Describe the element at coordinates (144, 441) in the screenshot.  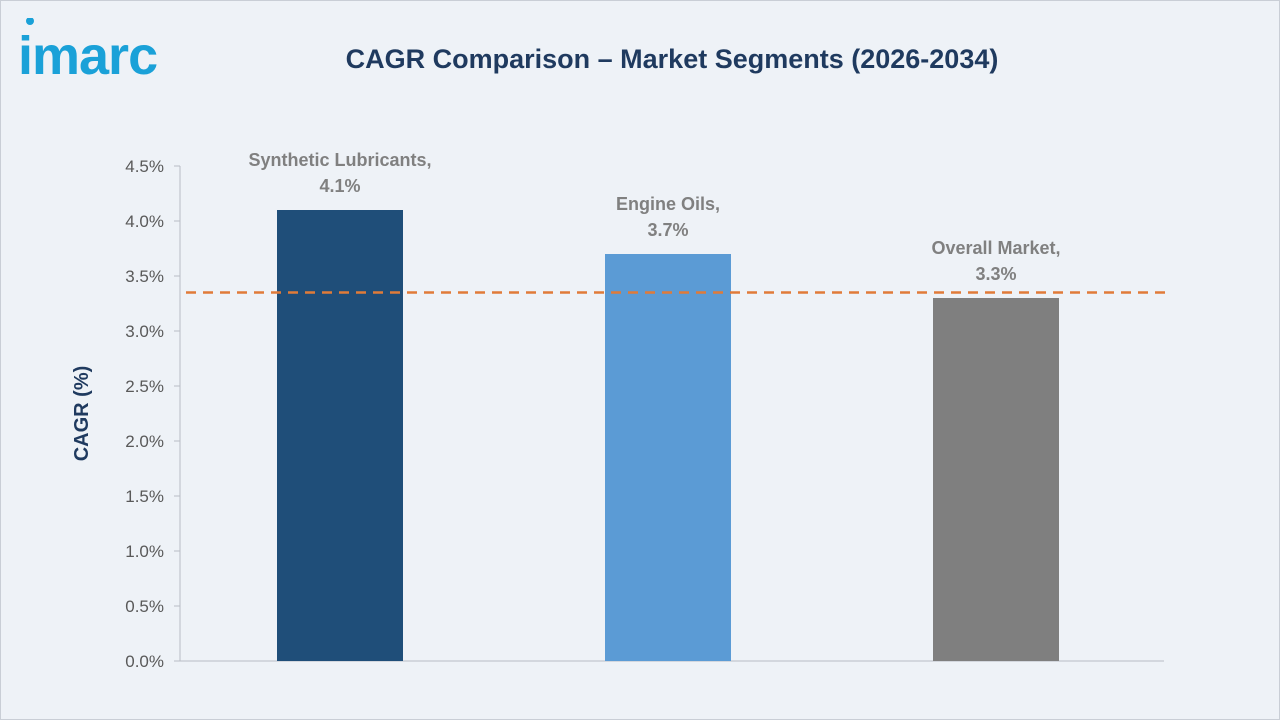
I see `y-tick-label: 2.0%` at that location.